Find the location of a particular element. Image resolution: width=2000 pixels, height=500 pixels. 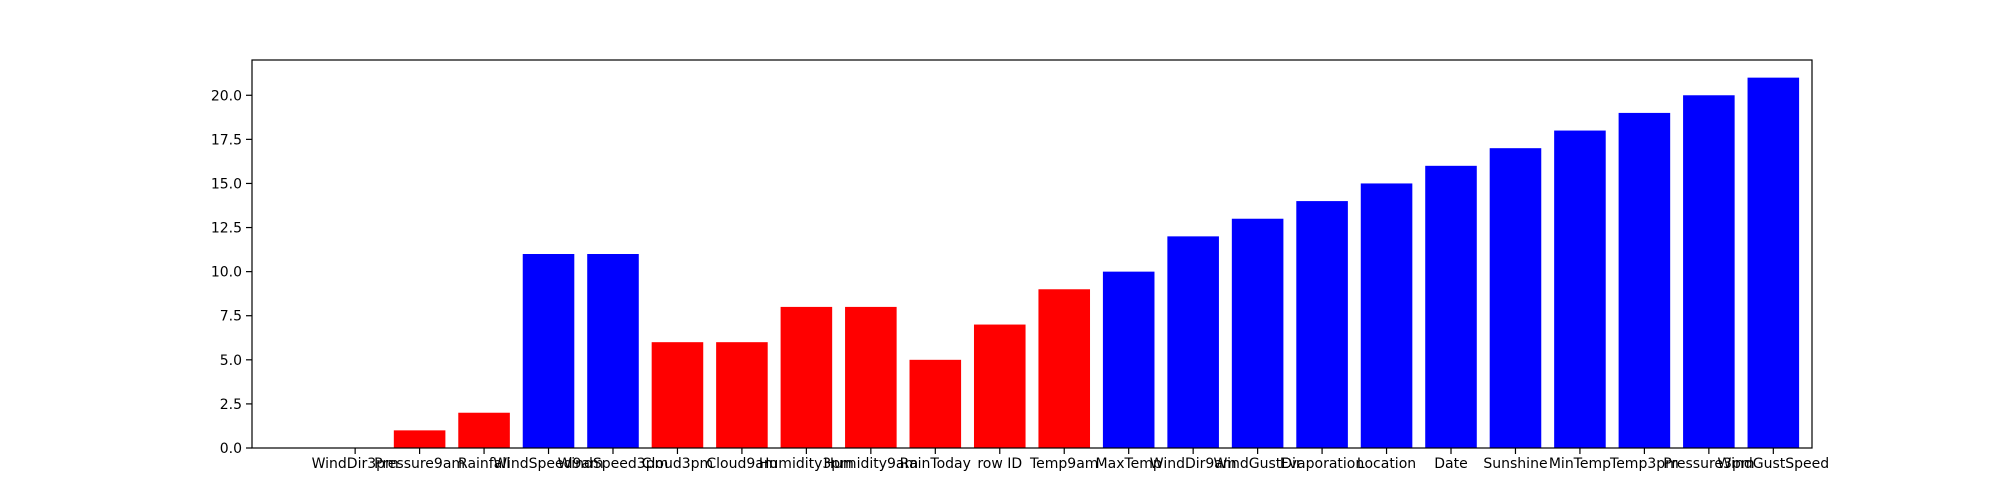

x-tick-label-13: WindDir9am is located at coordinates (1193, 464).